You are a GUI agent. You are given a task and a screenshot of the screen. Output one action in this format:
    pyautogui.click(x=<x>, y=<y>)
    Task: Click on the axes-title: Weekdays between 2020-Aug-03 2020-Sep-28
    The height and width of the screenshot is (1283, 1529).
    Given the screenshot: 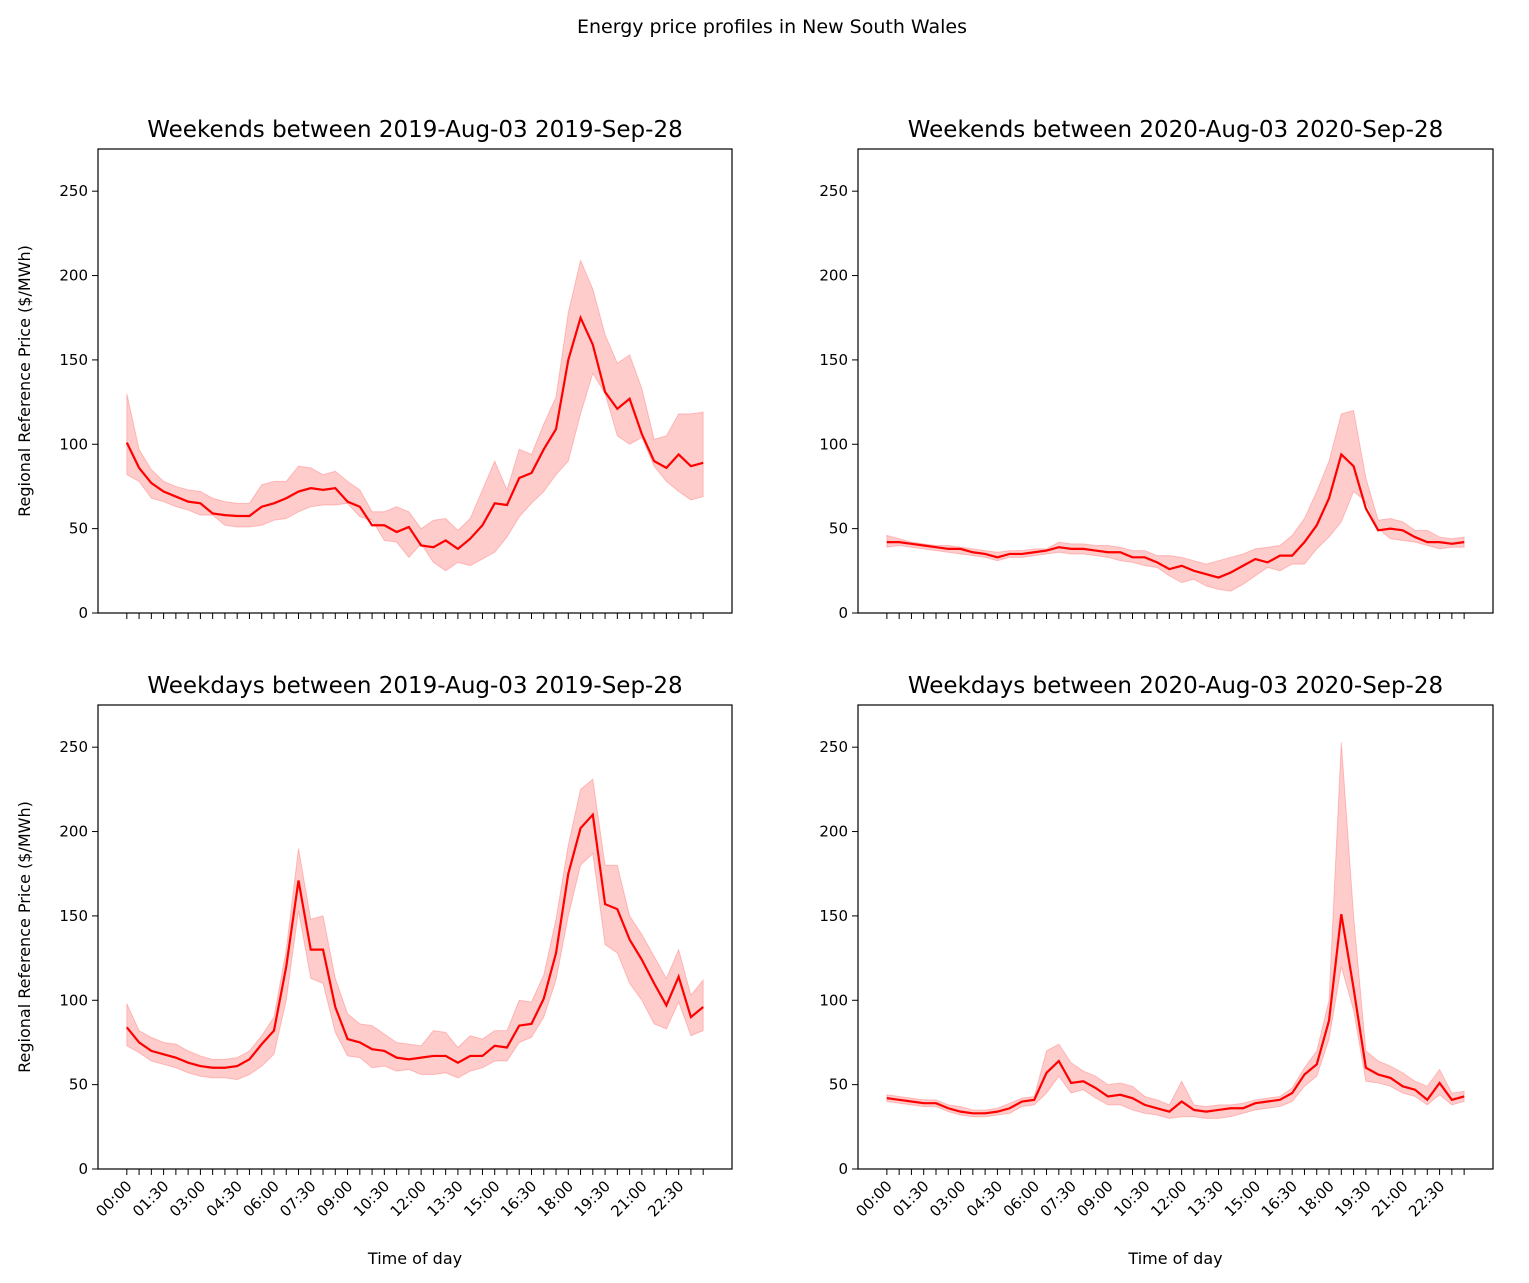 What is the action you would take?
    pyautogui.click(x=1175, y=686)
    